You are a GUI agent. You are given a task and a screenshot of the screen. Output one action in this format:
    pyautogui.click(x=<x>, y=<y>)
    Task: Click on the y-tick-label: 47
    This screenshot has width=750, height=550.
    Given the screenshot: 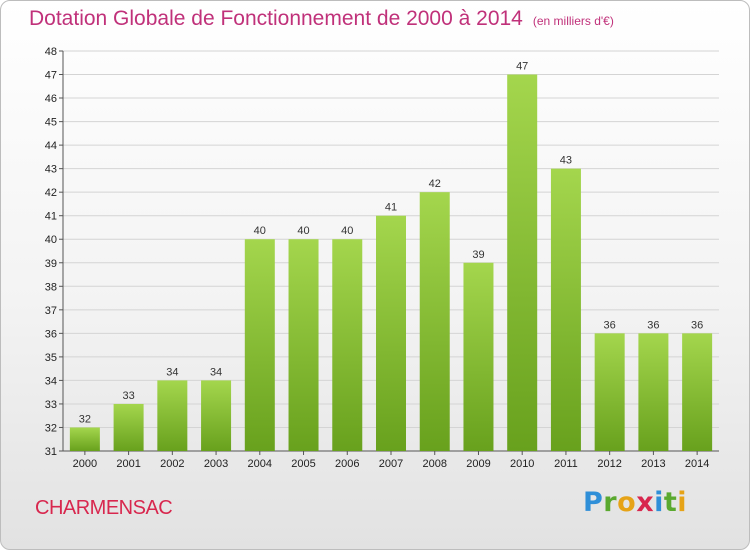 What is the action you would take?
    pyautogui.click(x=51, y=76)
    